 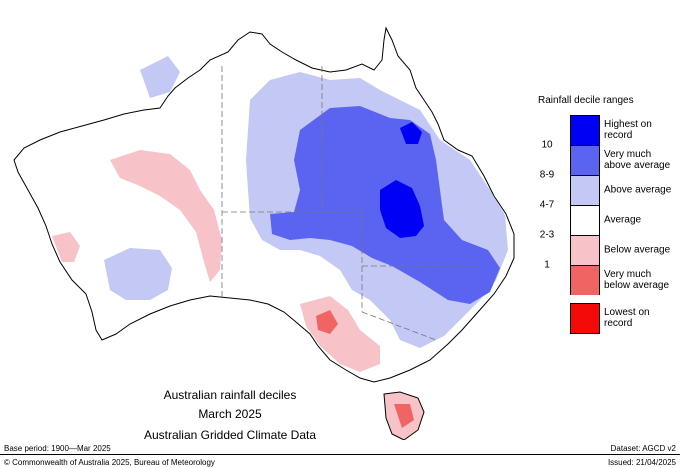 What do you see at coordinates (547, 235) in the screenshot?
I see `legend-range: 2-3` at bounding box center [547, 235].